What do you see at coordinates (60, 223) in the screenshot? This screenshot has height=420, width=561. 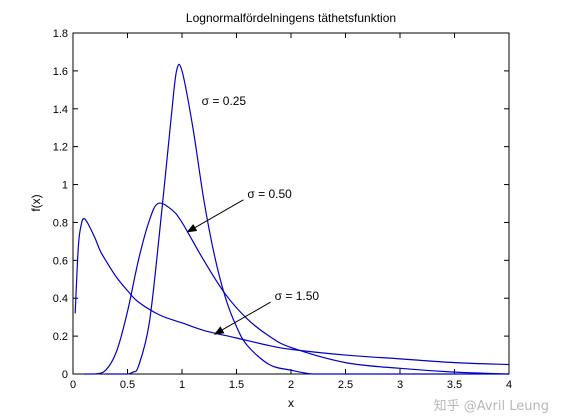 I see `y-tick-label: 0.8` at bounding box center [60, 223].